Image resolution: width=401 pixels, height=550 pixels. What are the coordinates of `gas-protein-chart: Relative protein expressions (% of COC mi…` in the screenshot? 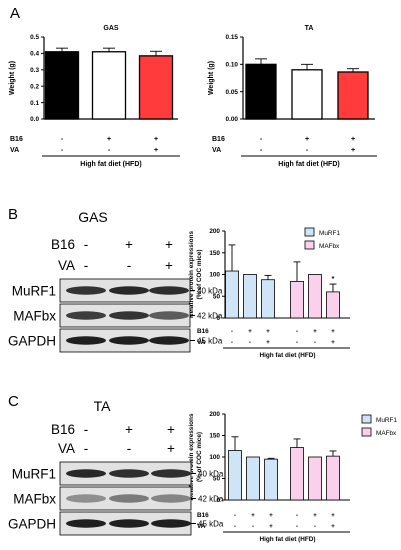 It's located at (269, 293).